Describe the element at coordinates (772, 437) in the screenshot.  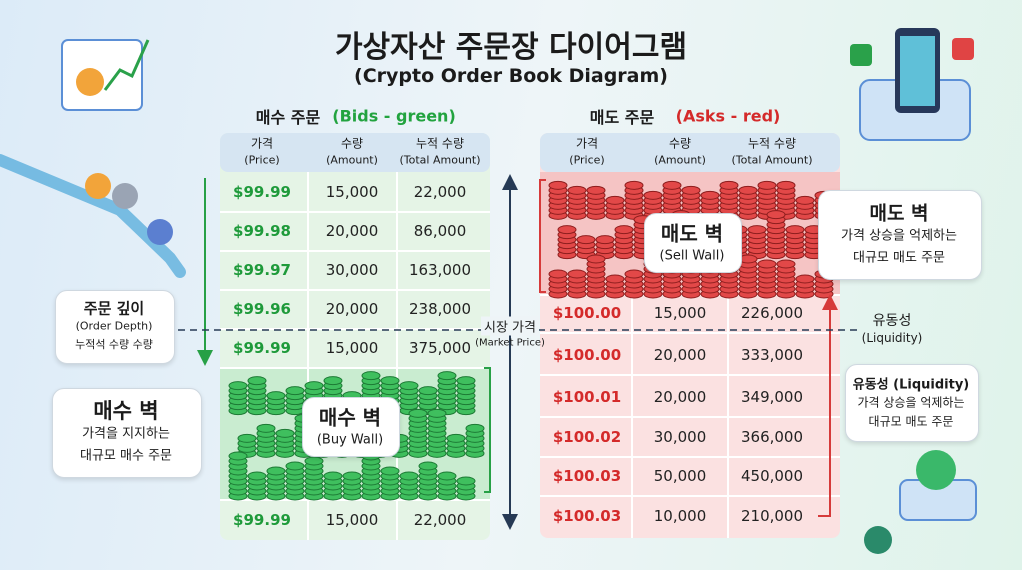
I see `amount-cell: 366,000` at that location.